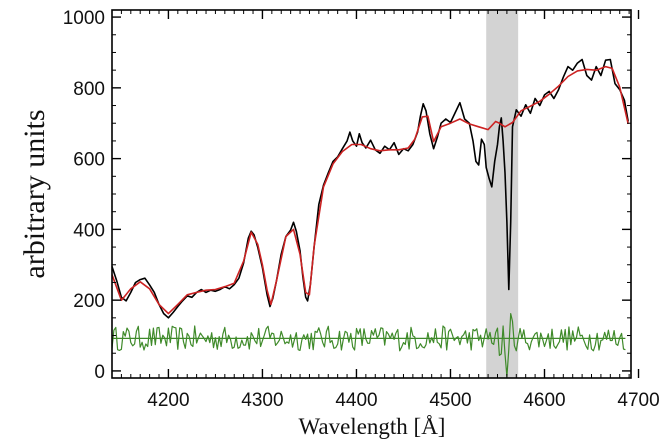 This screenshot has width=671, height=443. I want to click on x-tick-label: 4400, so click(356, 400).